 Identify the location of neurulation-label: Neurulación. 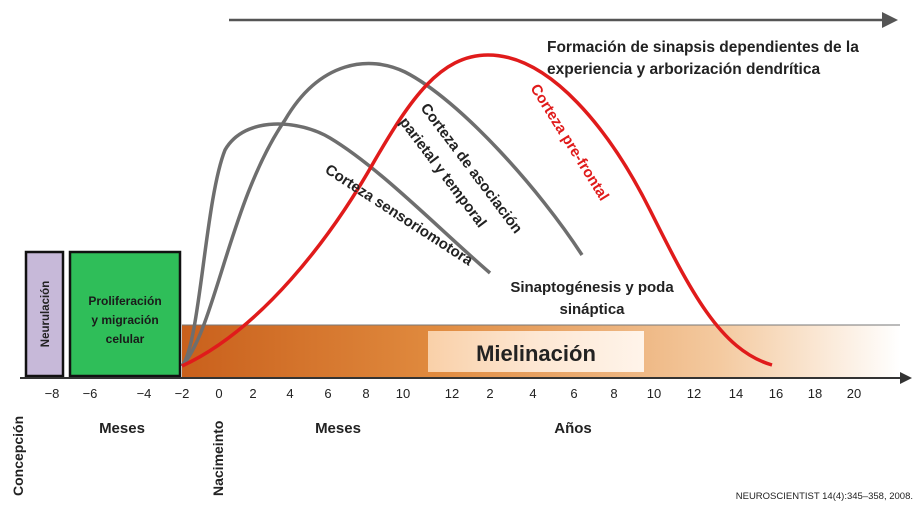
(46, 314).